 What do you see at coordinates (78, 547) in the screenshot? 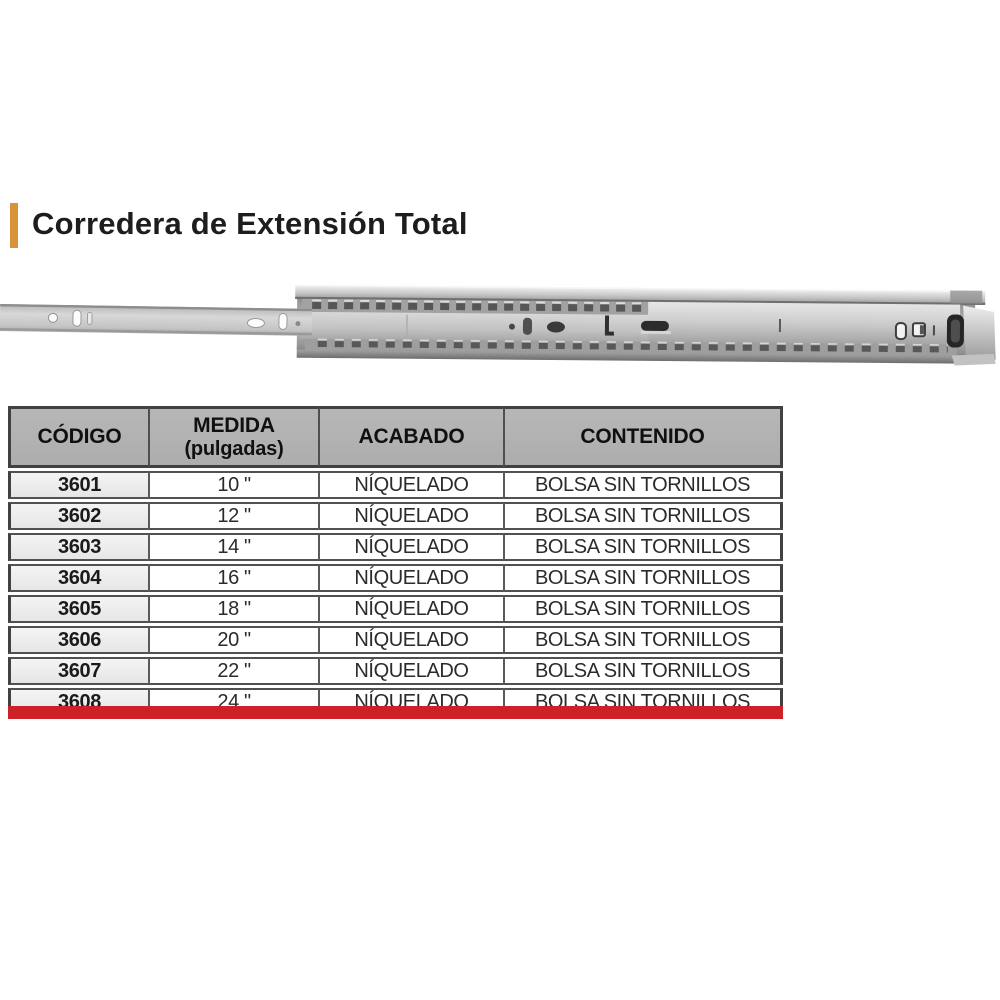
I see `cell-codigo: 3603` at bounding box center [78, 547].